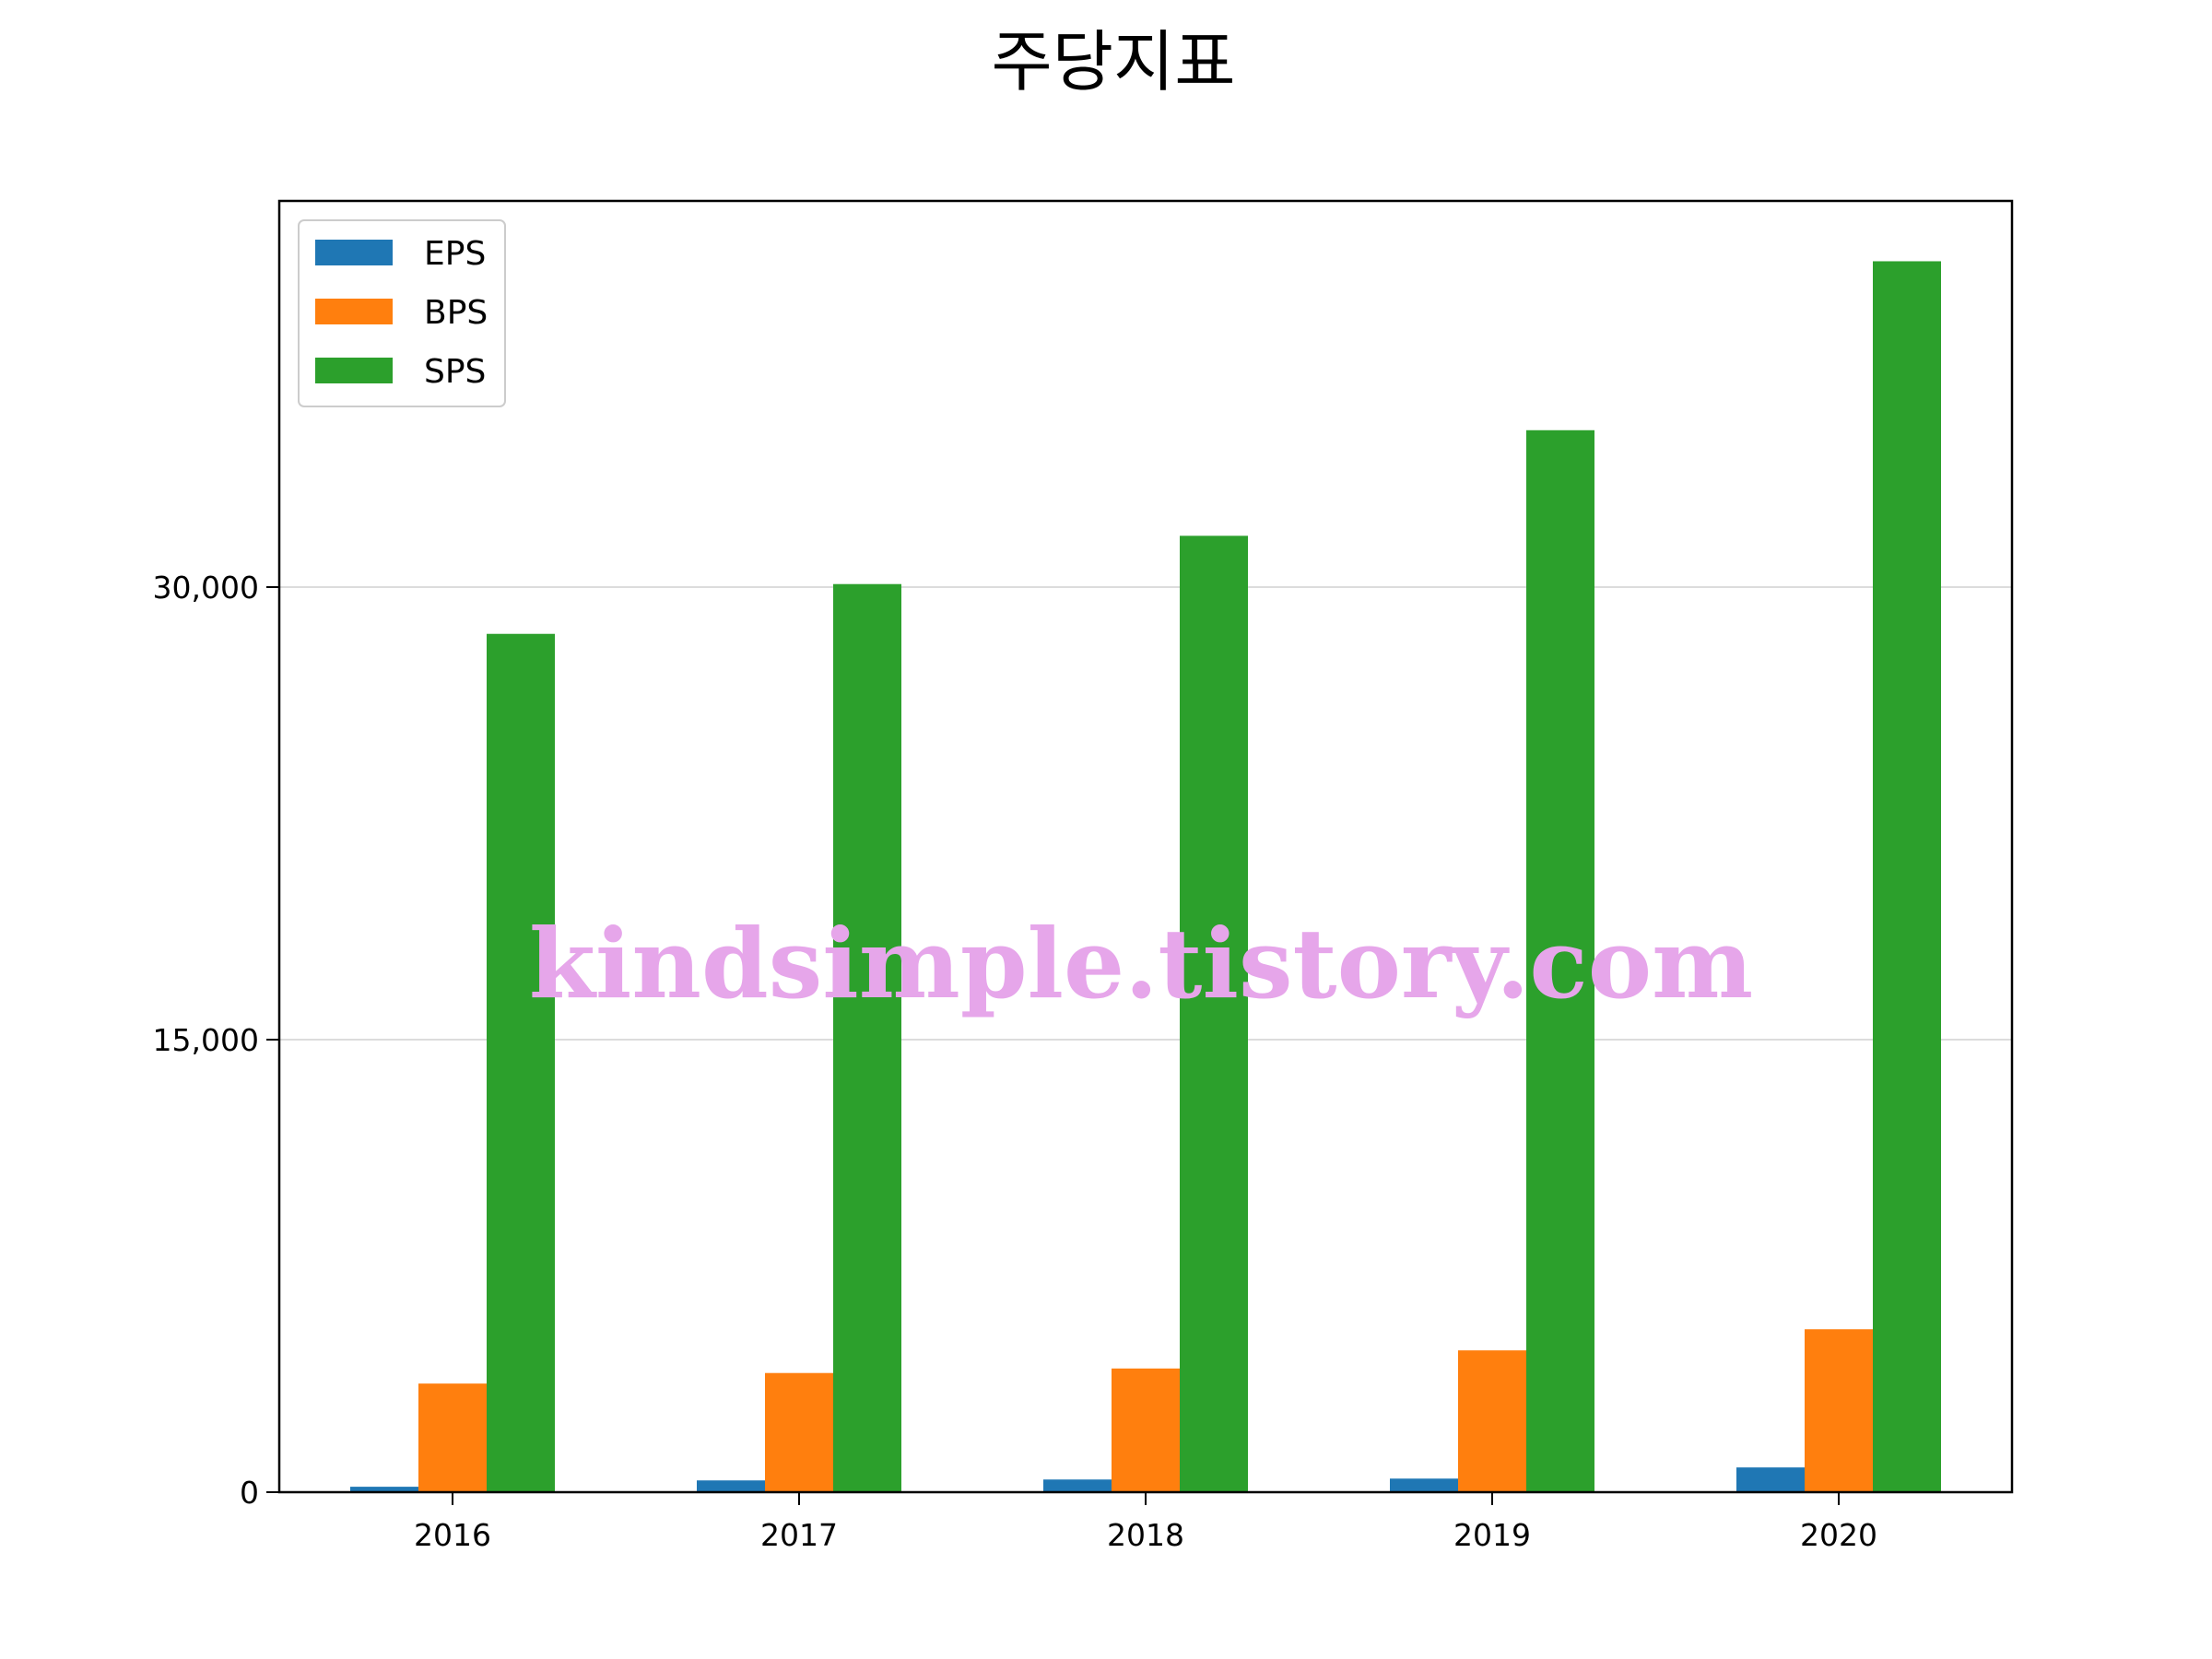 The height and width of the screenshot is (1659, 2212). What do you see at coordinates (1492, 1421) in the screenshot?
I see `bar-bps-2019` at bounding box center [1492, 1421].